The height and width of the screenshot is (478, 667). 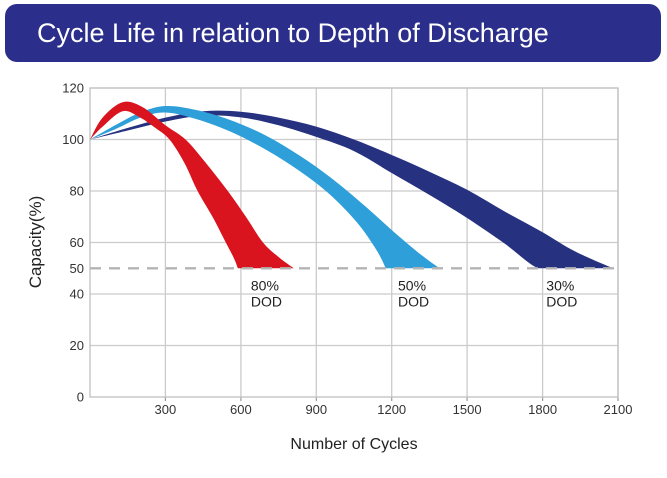 I want to click on y-tick-label: 40, so click(x=77, y=294).